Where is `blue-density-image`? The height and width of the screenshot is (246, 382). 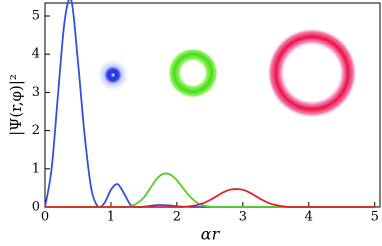 blue-density-image is located at coordinates (113, 75).